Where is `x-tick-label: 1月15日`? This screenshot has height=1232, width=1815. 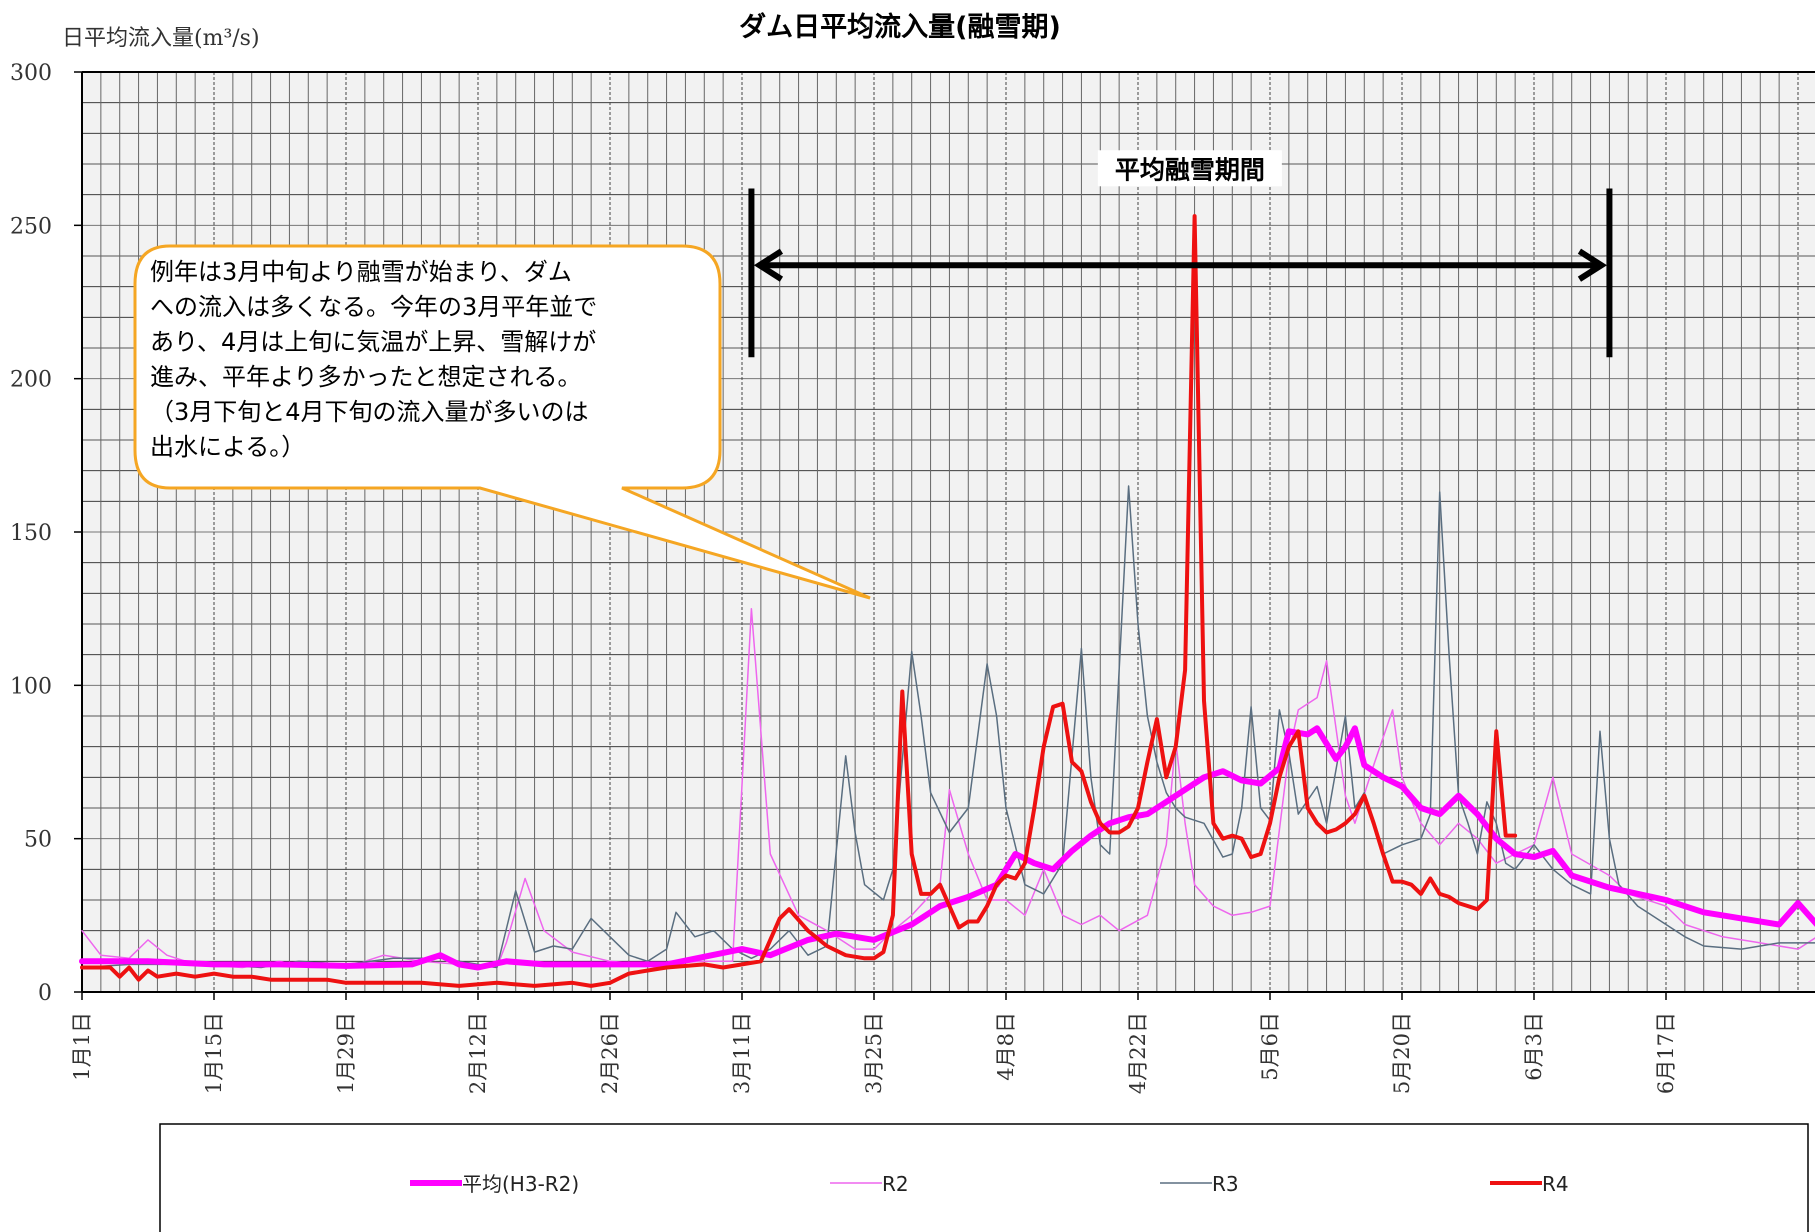
x-tick-label: 1月15日 is located at coordinates (214, 1053).